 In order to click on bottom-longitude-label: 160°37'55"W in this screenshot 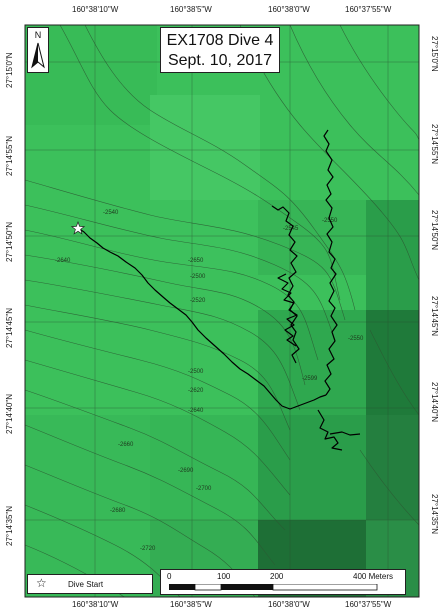, I will do `click(368, 604)`.